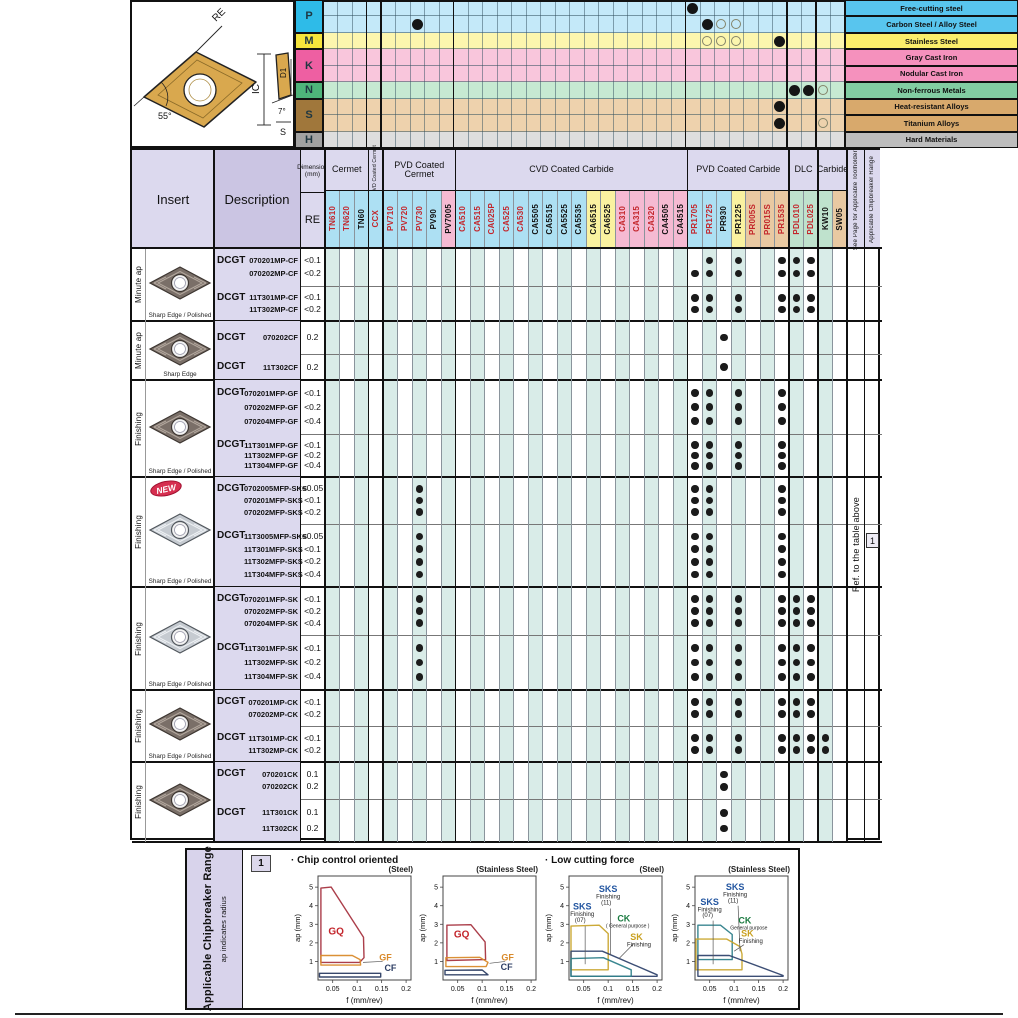 This screenshot has width=1018, height=1018. What do you see at coordinates (931, 57) in the screenshot?
I see `matrix-material-label: Gray Cast Iron` at bounding box center [931, 57].